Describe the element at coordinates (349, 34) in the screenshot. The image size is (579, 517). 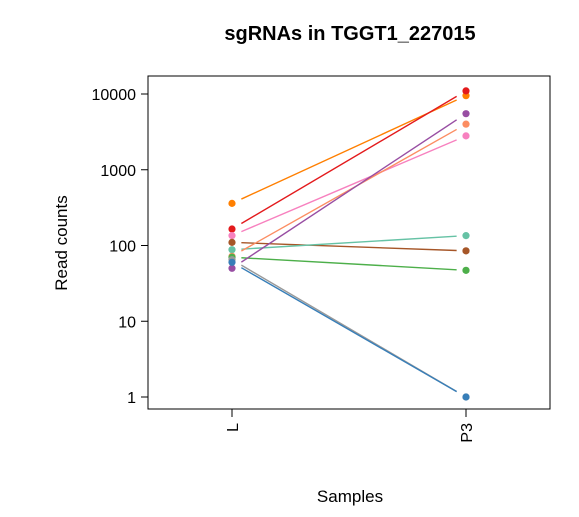
I see `chart-title: sgRNAs in TGGT1_227015` at that location.